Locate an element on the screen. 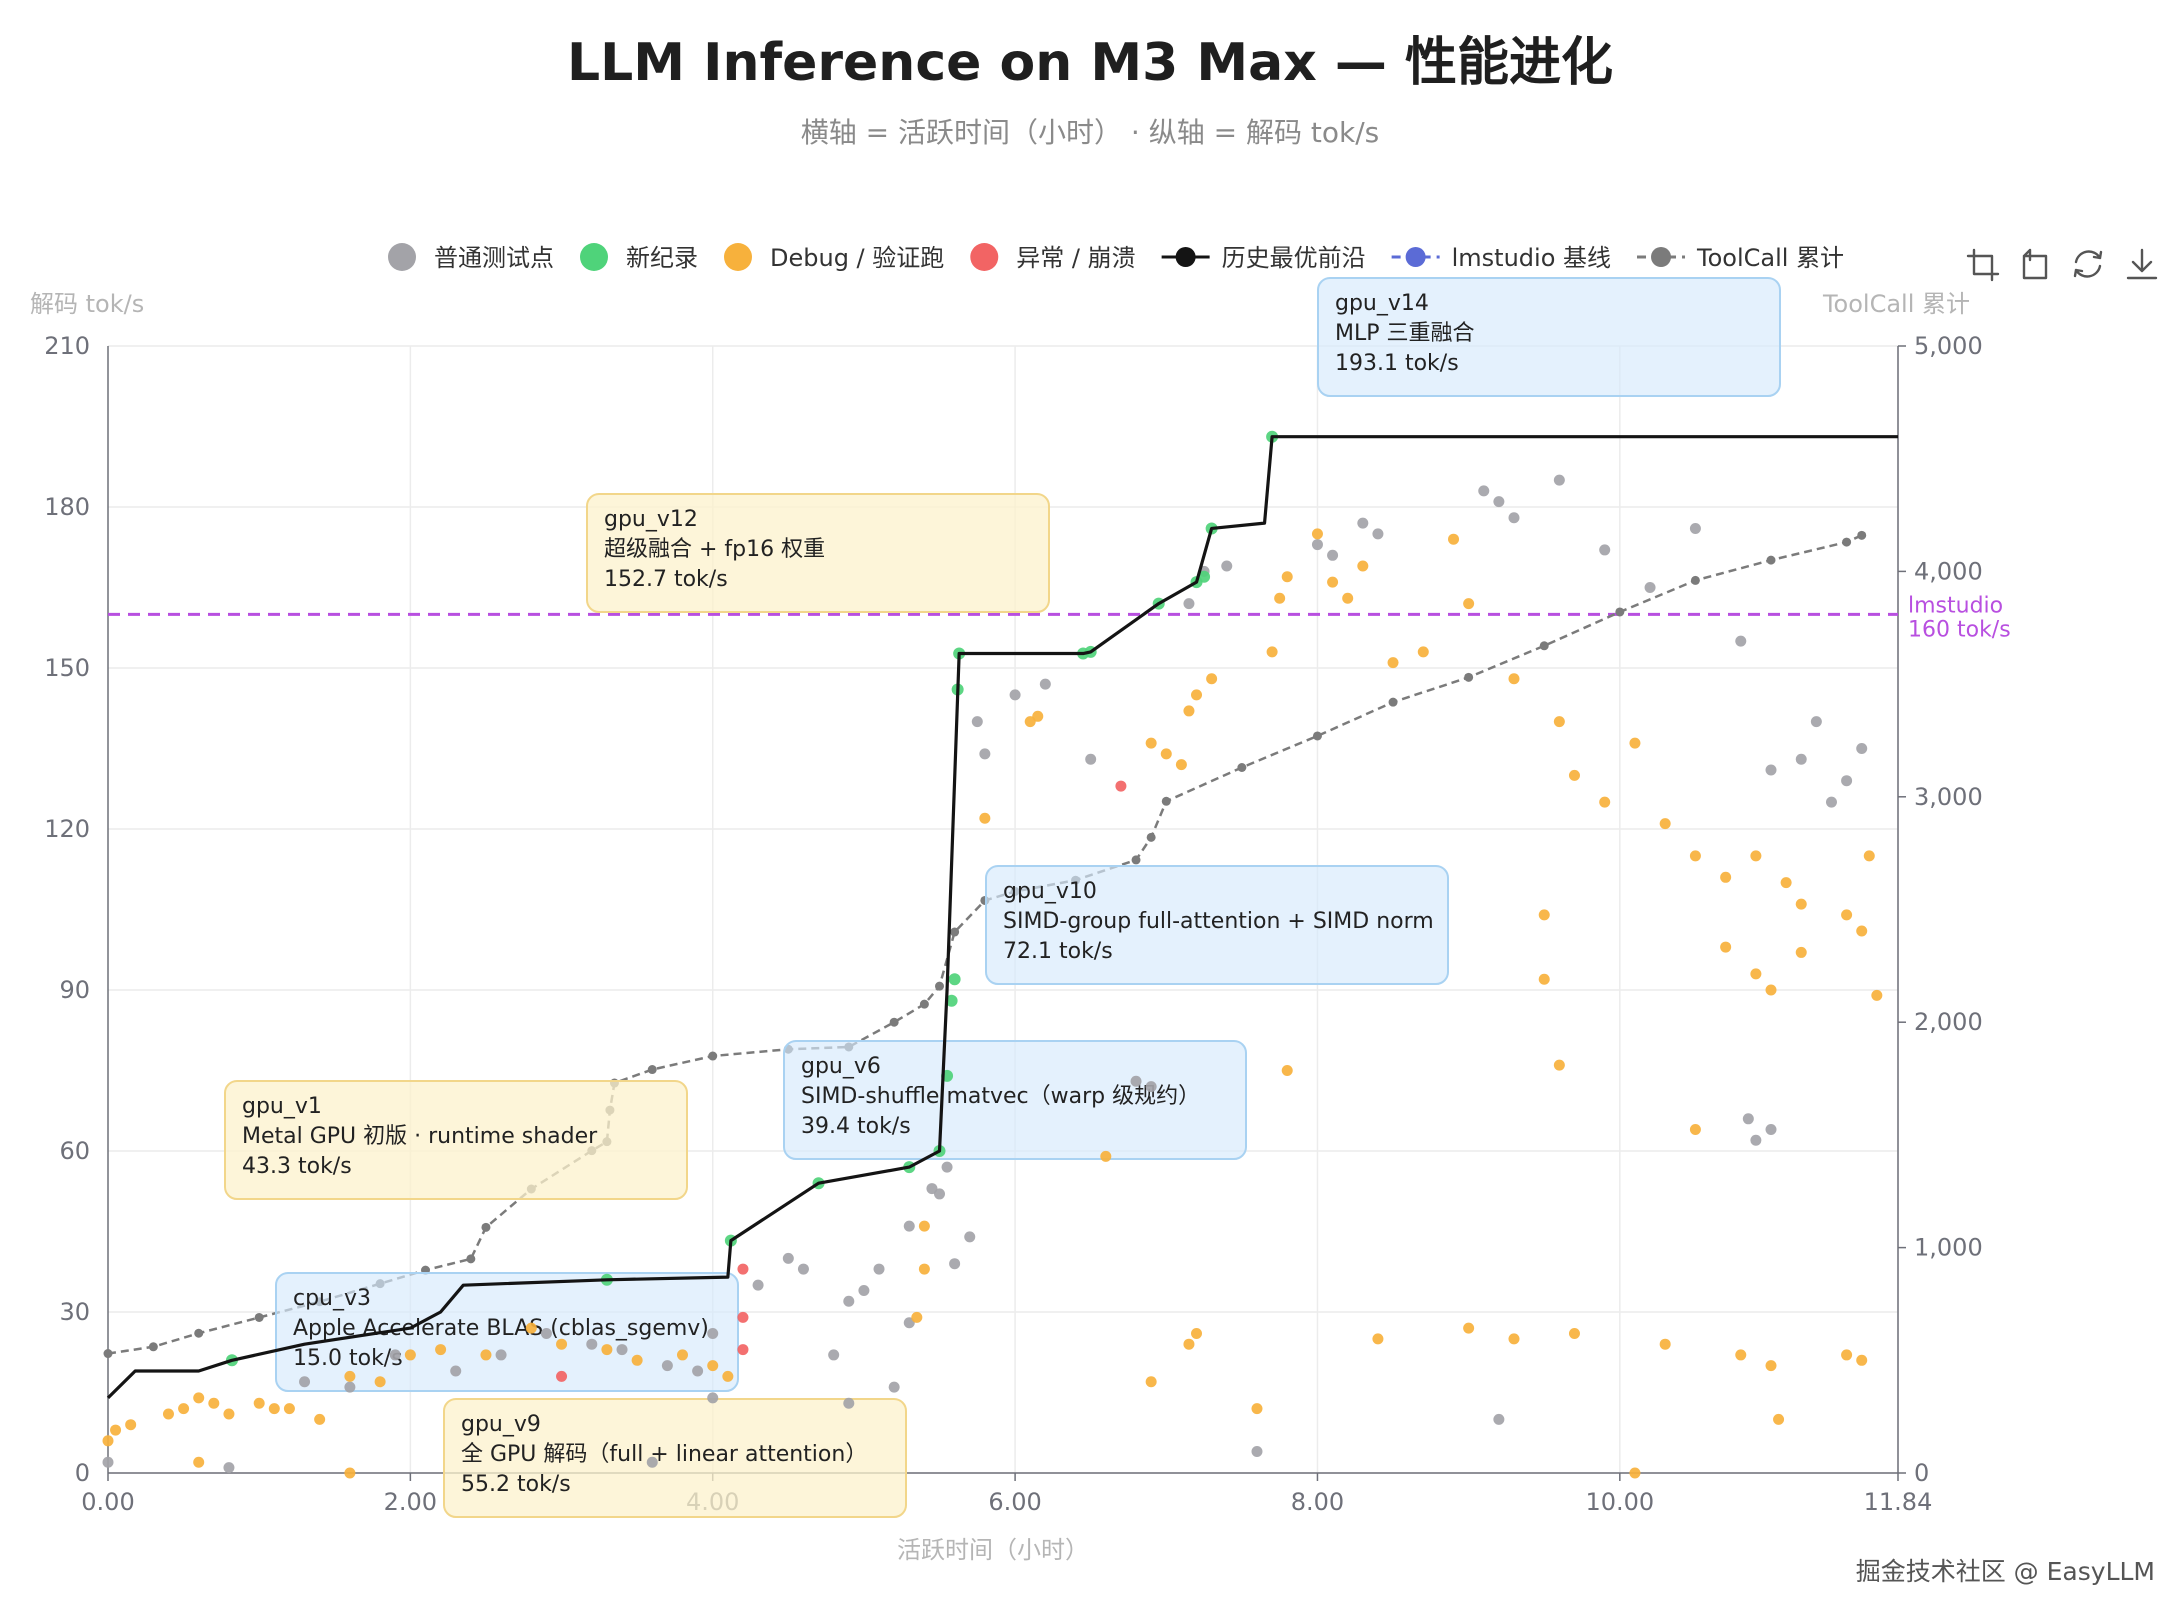 The height and width of the screenshot is (1616, 2180). annotation-title: gpu_v9 is located at coordinates (501, 1424).